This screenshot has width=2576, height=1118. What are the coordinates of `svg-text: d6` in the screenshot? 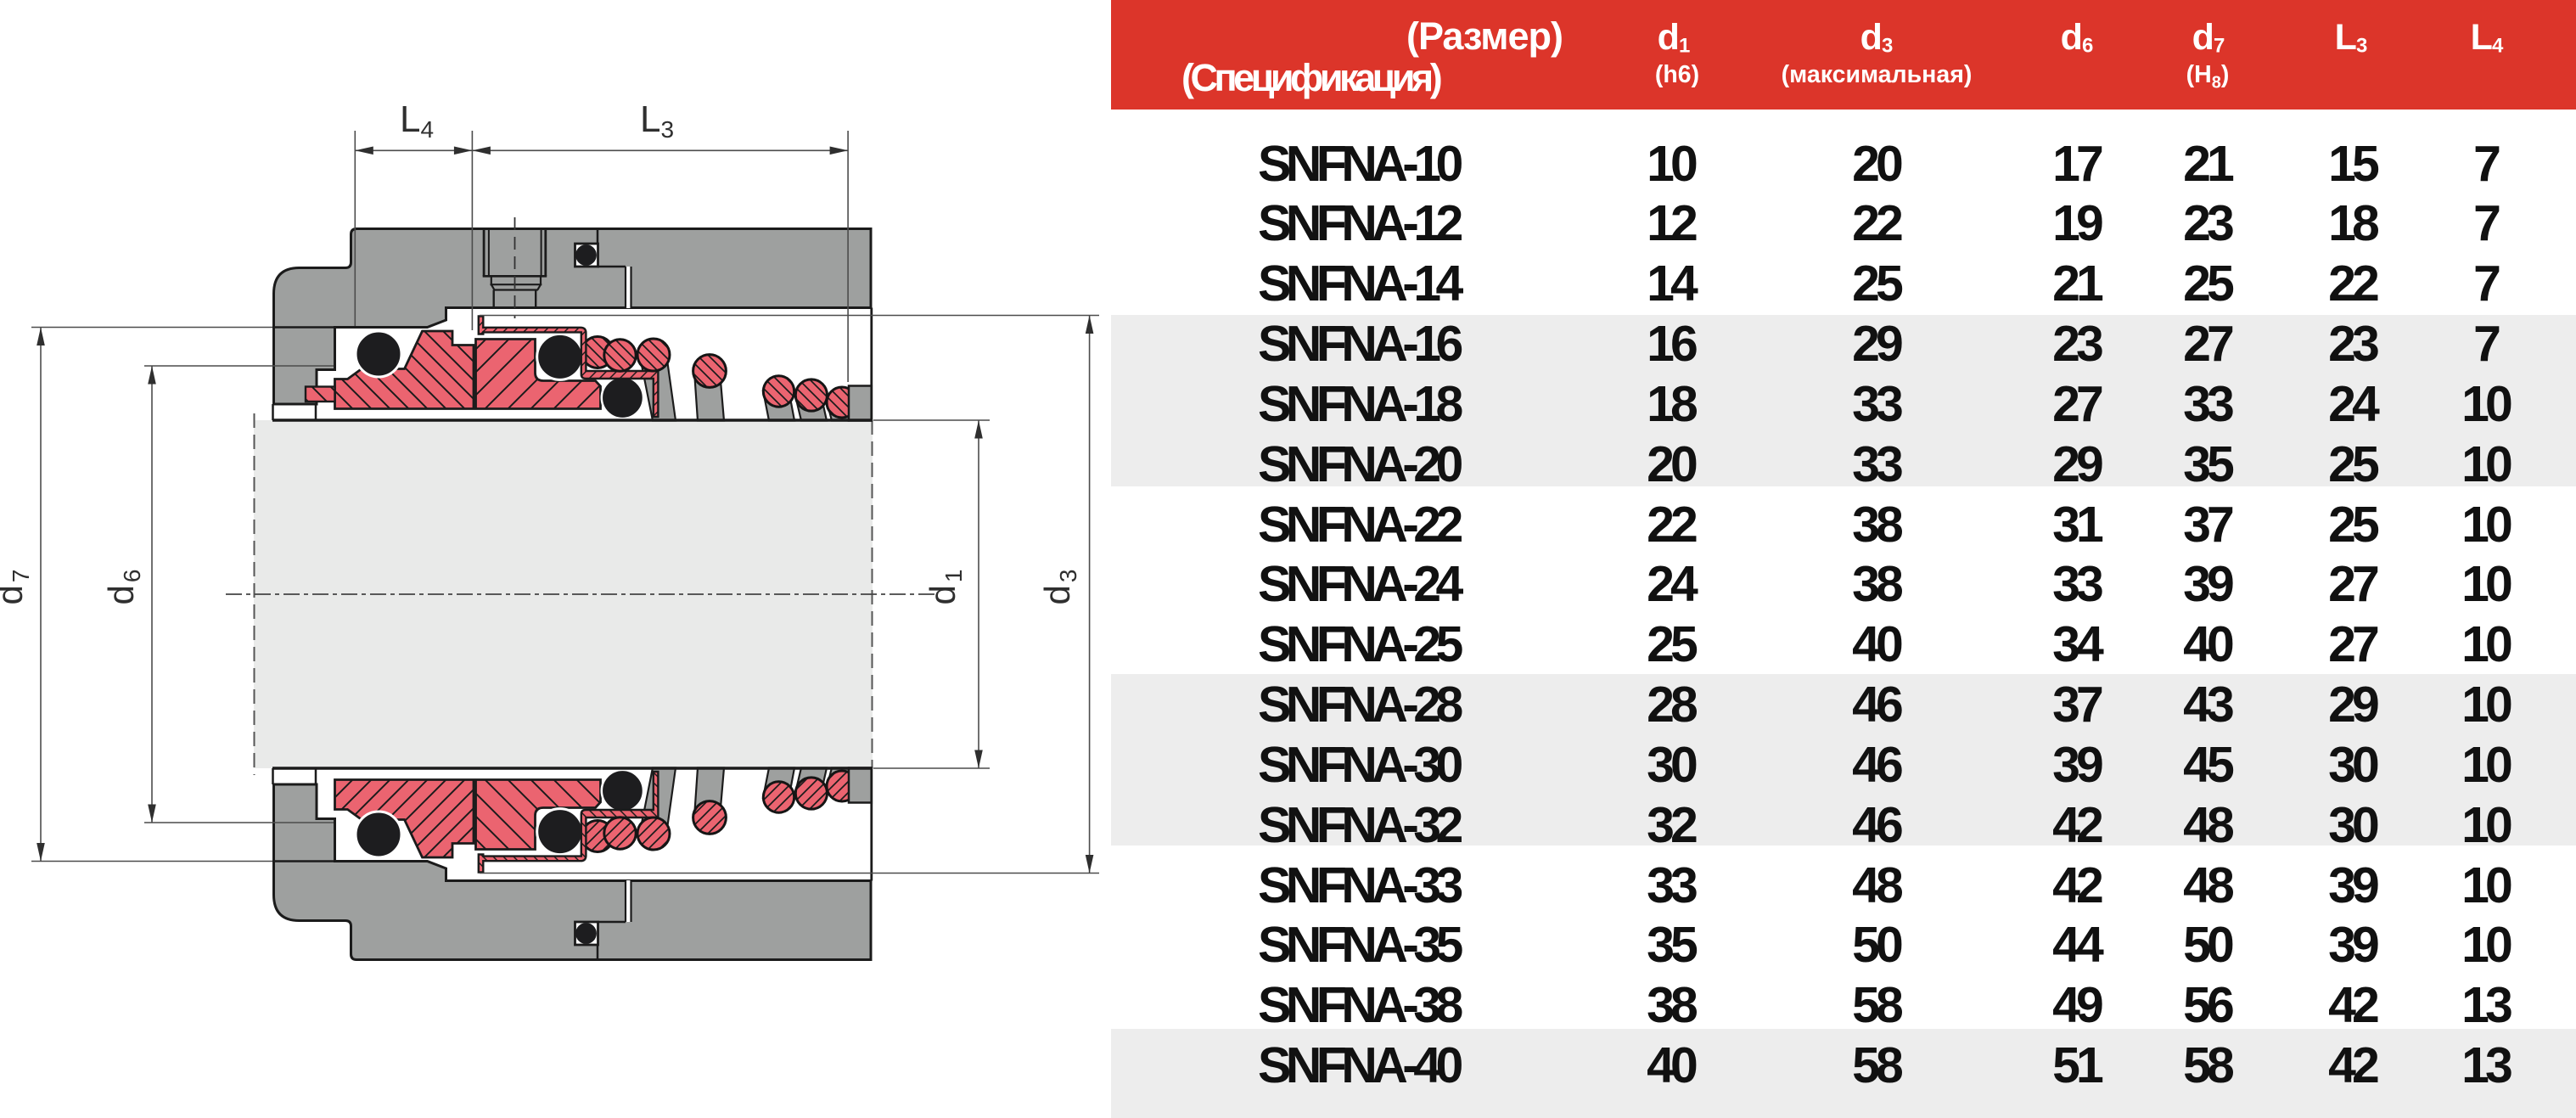 It's located at (123, 586).